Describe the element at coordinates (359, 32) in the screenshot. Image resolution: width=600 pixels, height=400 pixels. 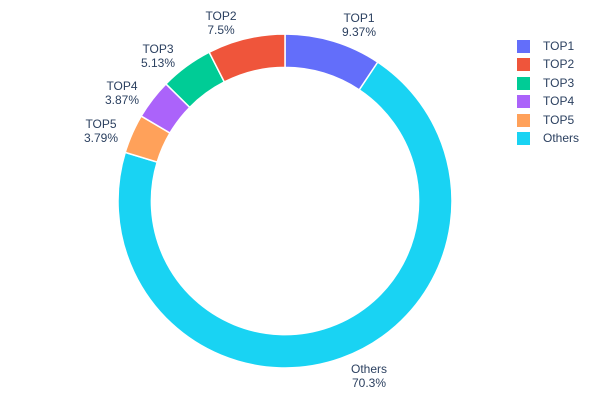
I see `slice-label-percent: 9.37%` at that location.